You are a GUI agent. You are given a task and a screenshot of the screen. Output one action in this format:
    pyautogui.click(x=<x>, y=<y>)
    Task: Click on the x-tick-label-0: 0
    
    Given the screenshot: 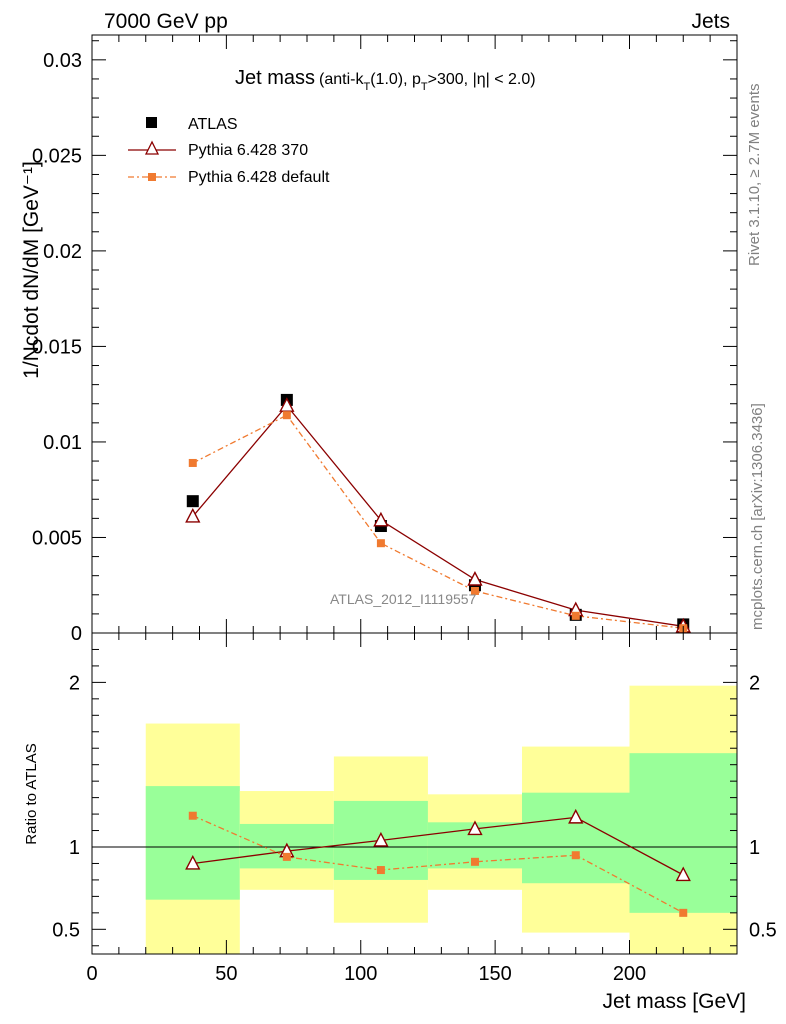 What is the action you would take?
    pyautogui.click(x=91, y=974)
    